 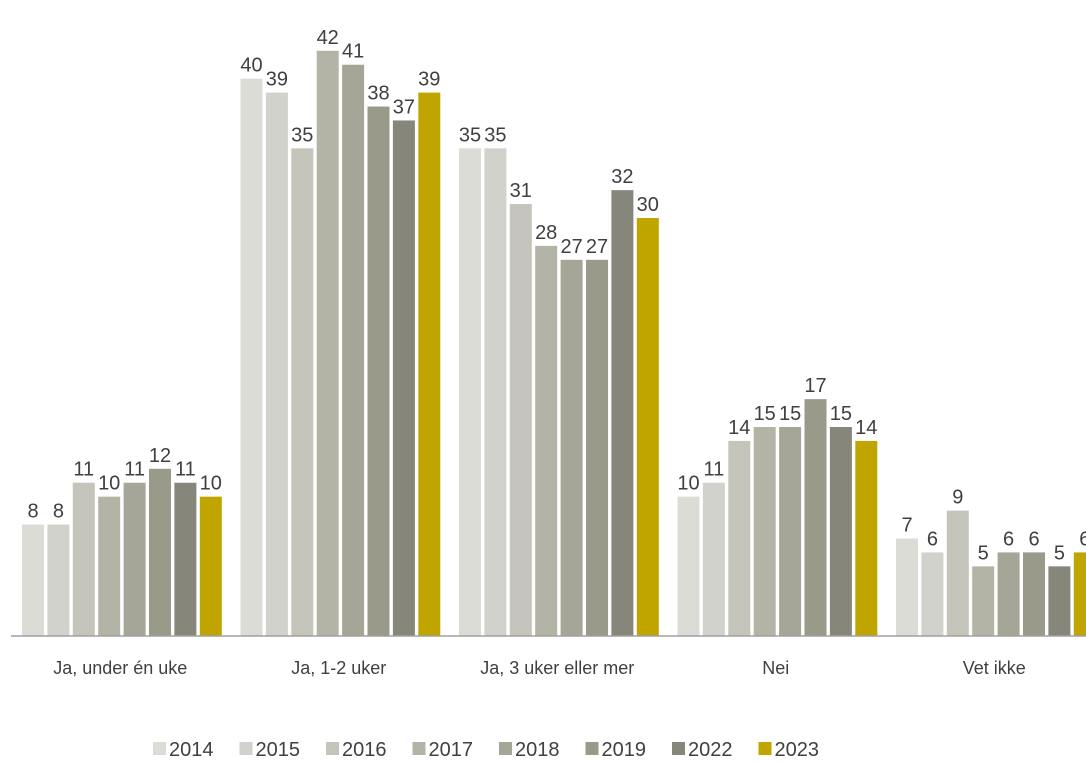 I want to click on legend-label: 2014, so click(x=191, y=750).